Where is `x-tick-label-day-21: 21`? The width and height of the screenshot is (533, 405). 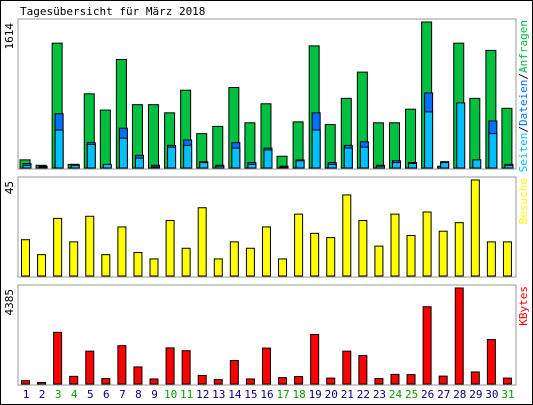 x-tick-label-day-21: 21 is located at coordinates (347, 394).